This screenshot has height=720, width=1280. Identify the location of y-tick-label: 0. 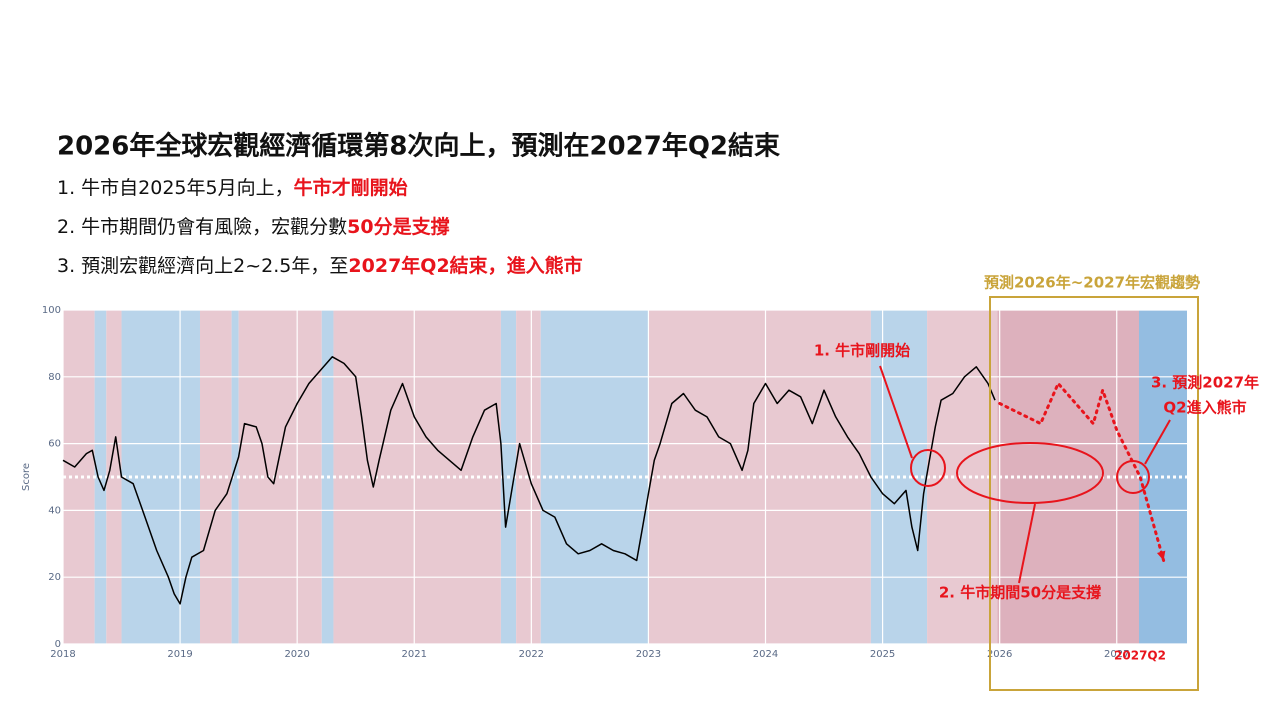
(58, 644).